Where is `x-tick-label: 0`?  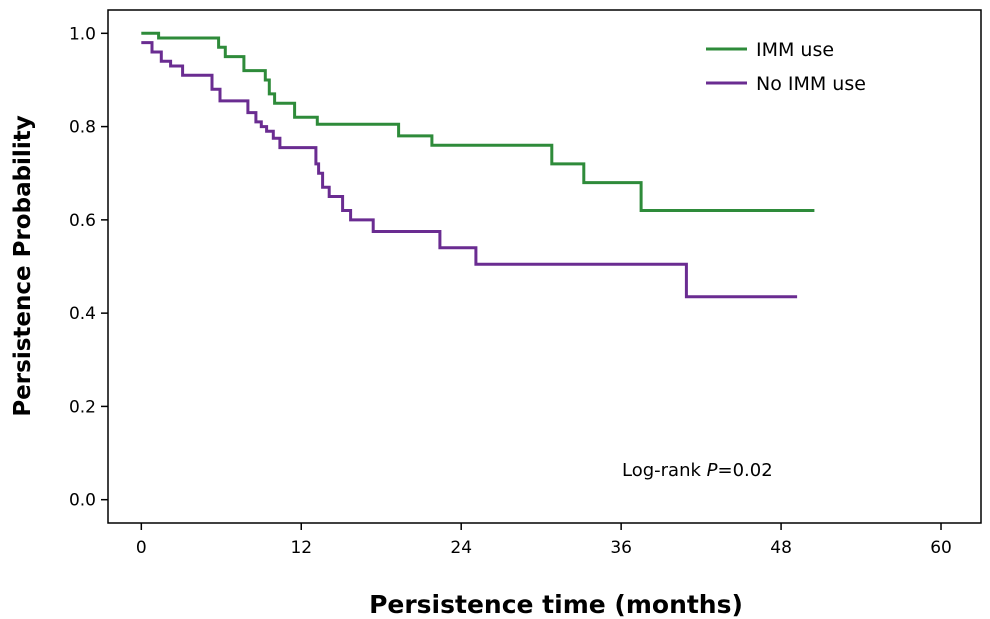
x-tick-label: 0 is located at coordinates (141, 548).